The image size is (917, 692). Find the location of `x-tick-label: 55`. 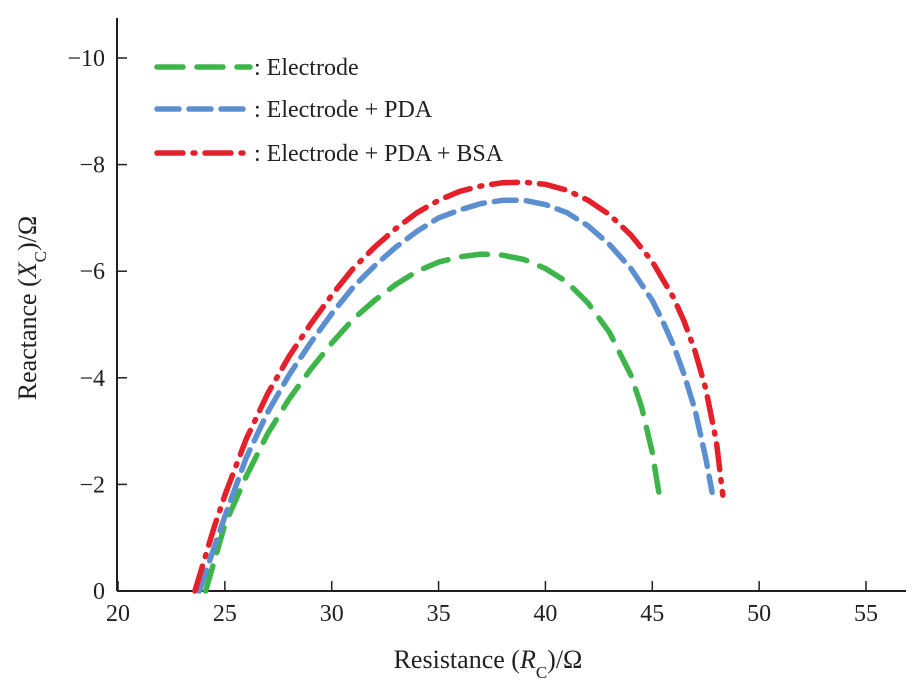

x-tick-label: 55 is located at coordinates (866, 614).